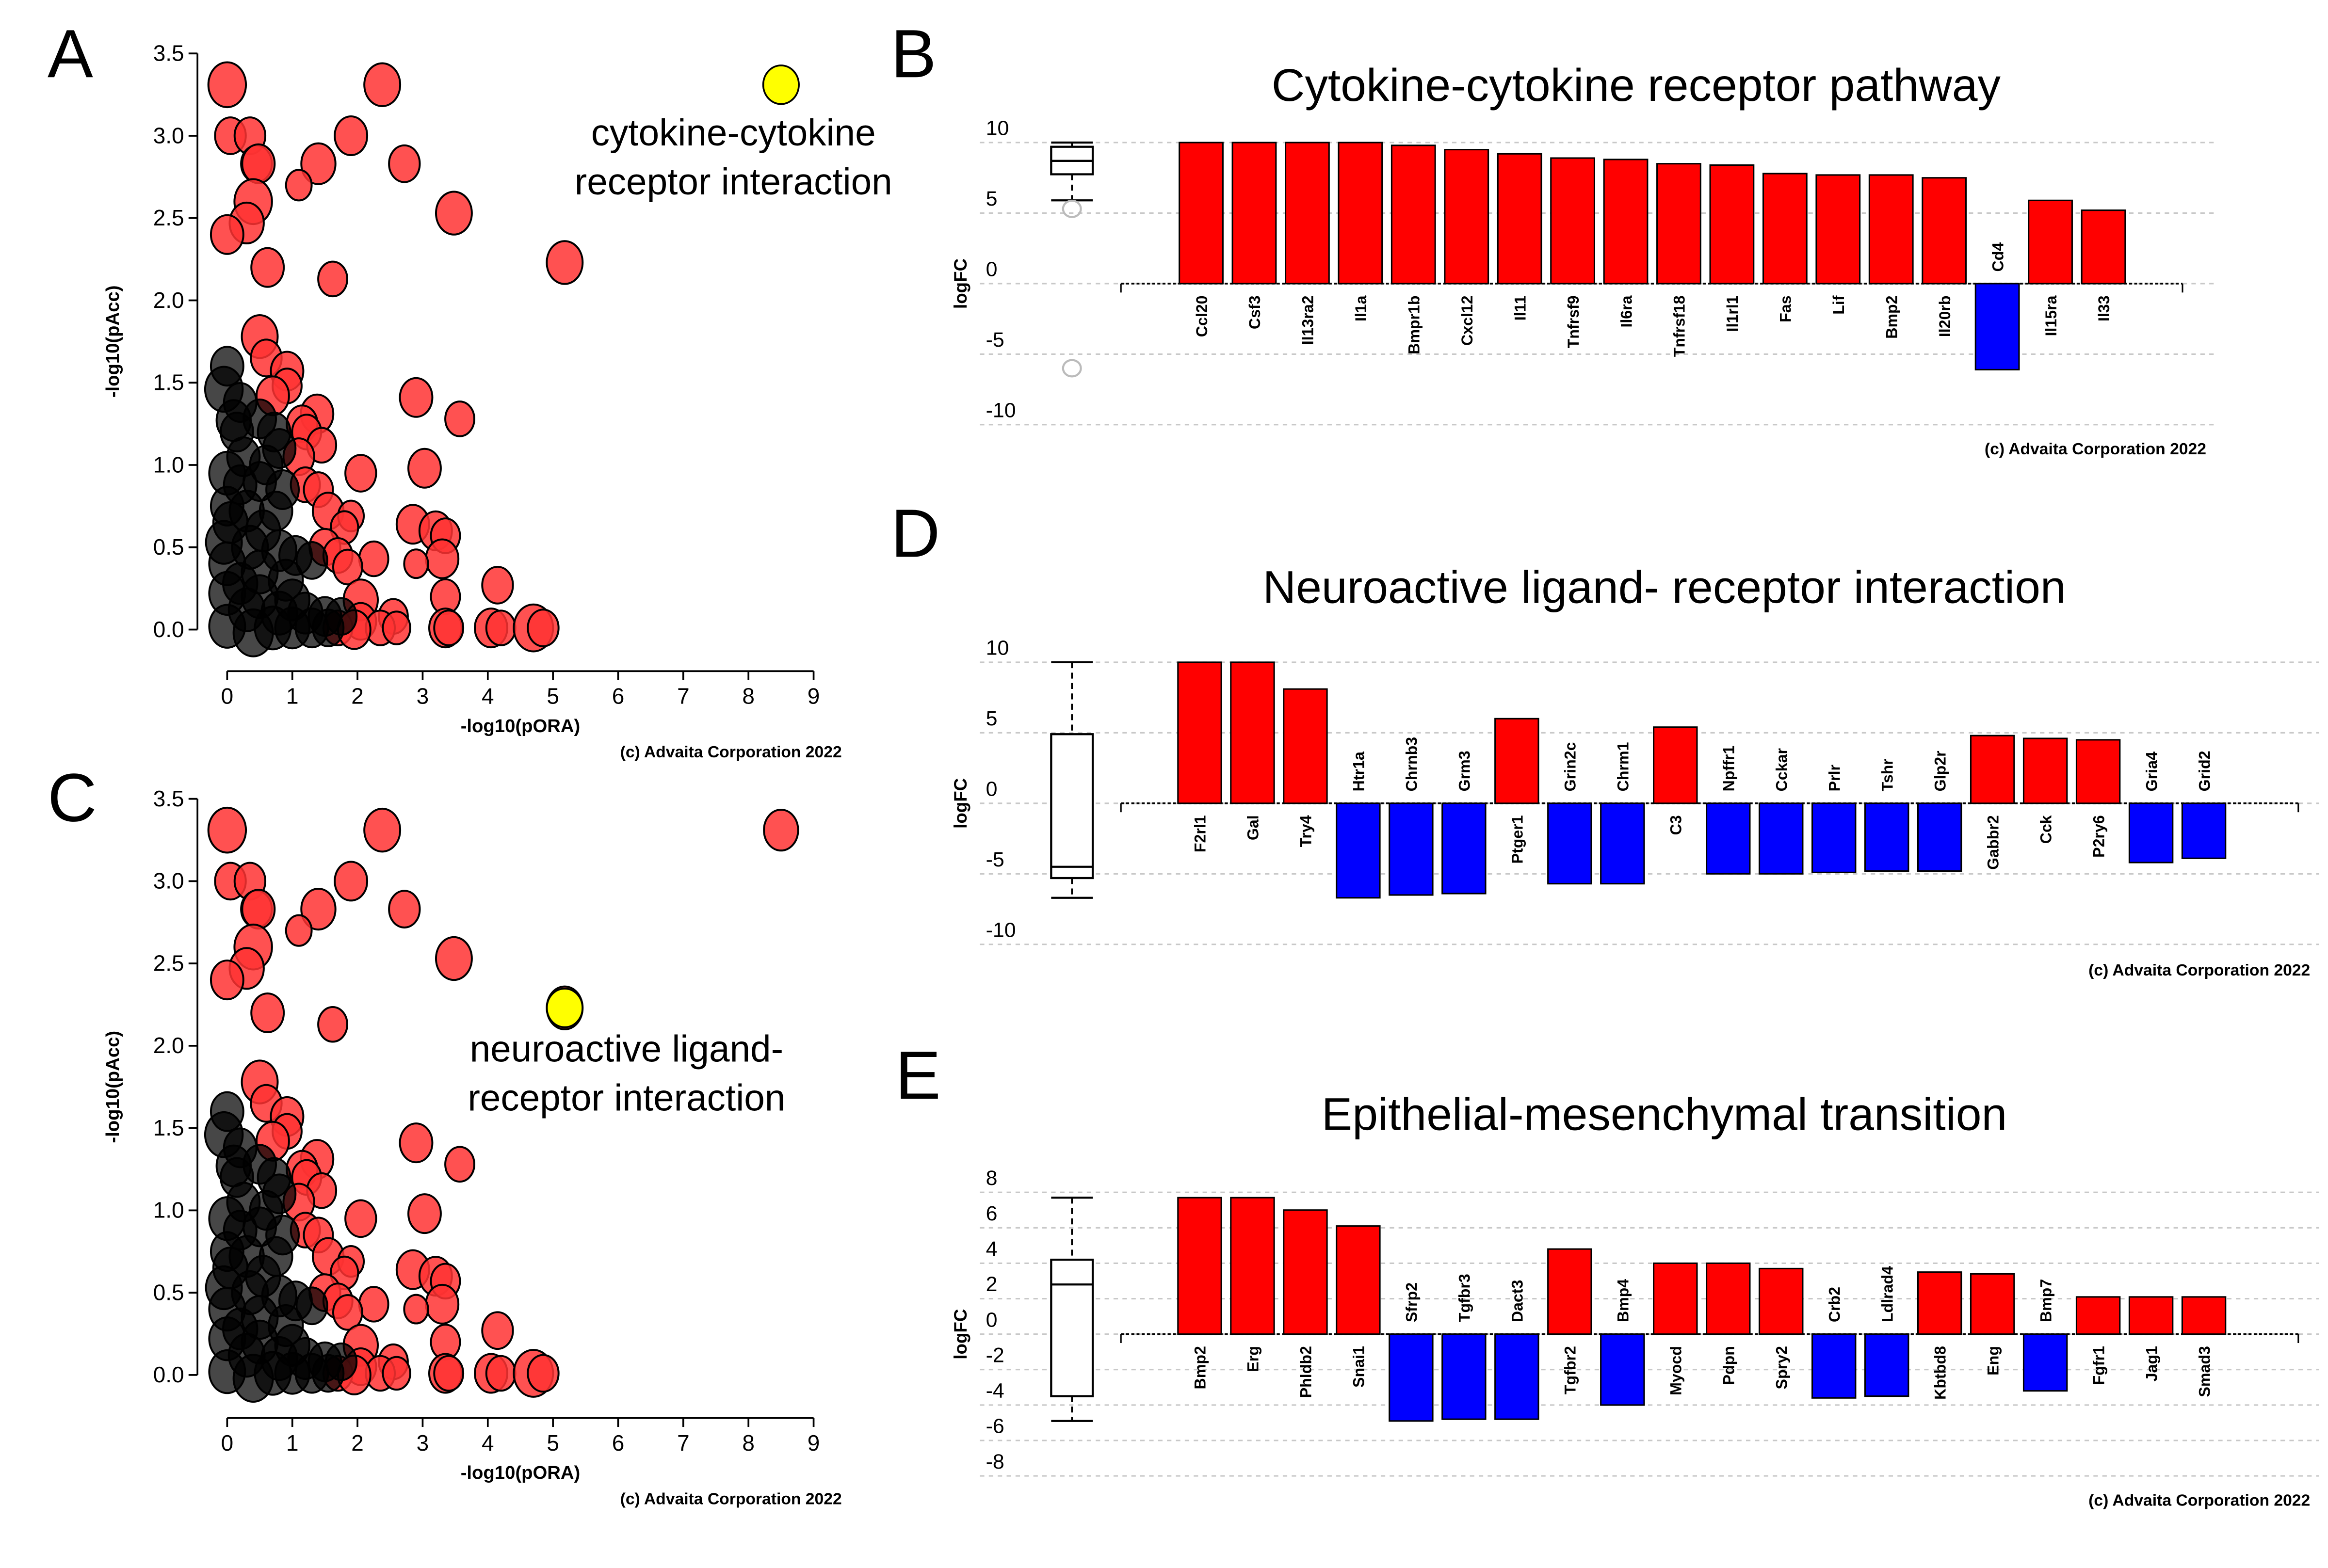  Describe the element at coordinates (1679, 326) in the screenshot. I see `gene-label: Tnfrsf18` at that location.